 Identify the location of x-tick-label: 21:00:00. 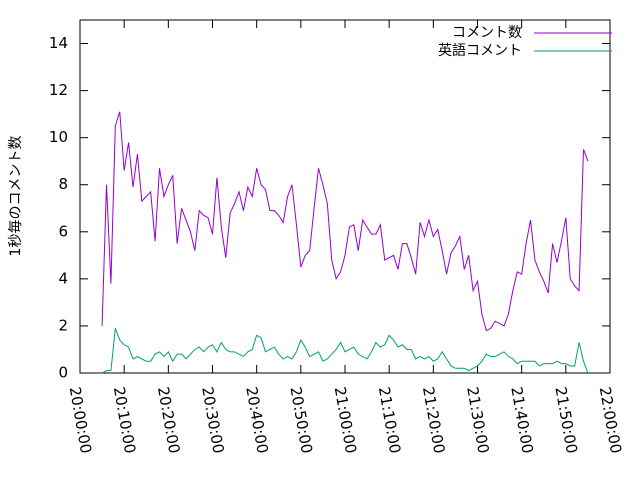
(345, 419).